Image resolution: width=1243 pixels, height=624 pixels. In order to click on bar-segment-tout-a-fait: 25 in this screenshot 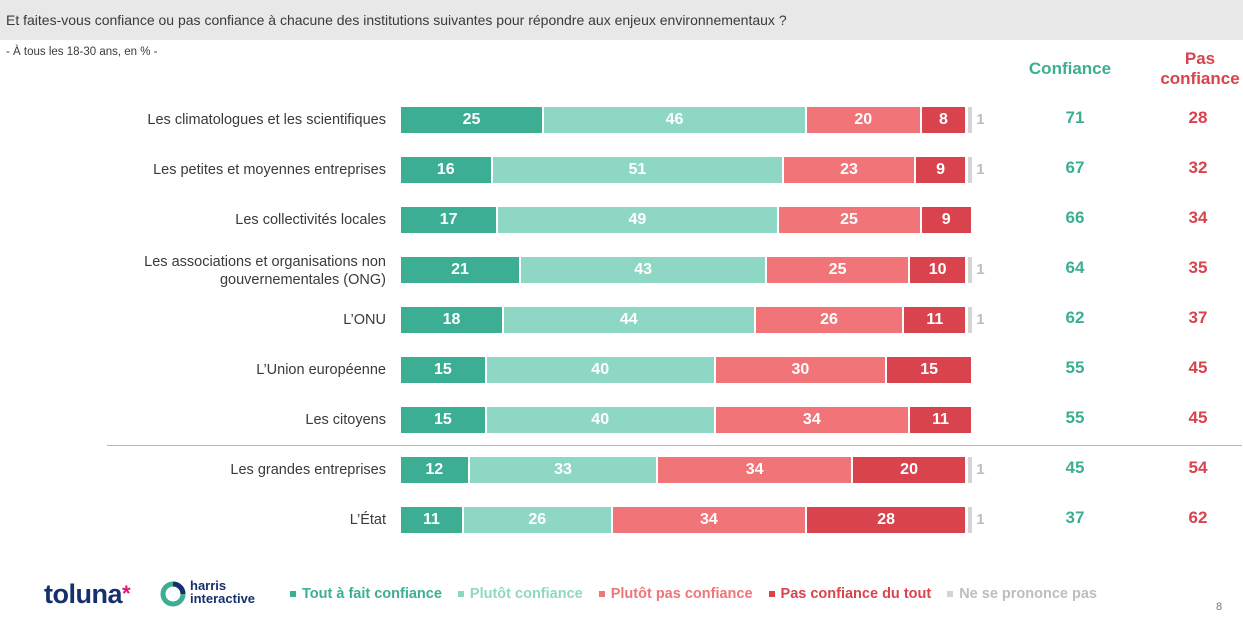, I will do `click(471, 120)`.